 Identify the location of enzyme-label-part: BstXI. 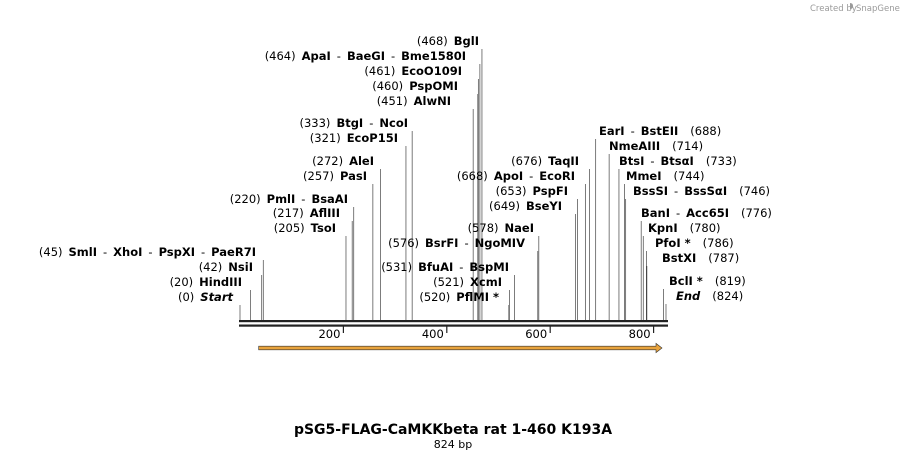
(679, 258).